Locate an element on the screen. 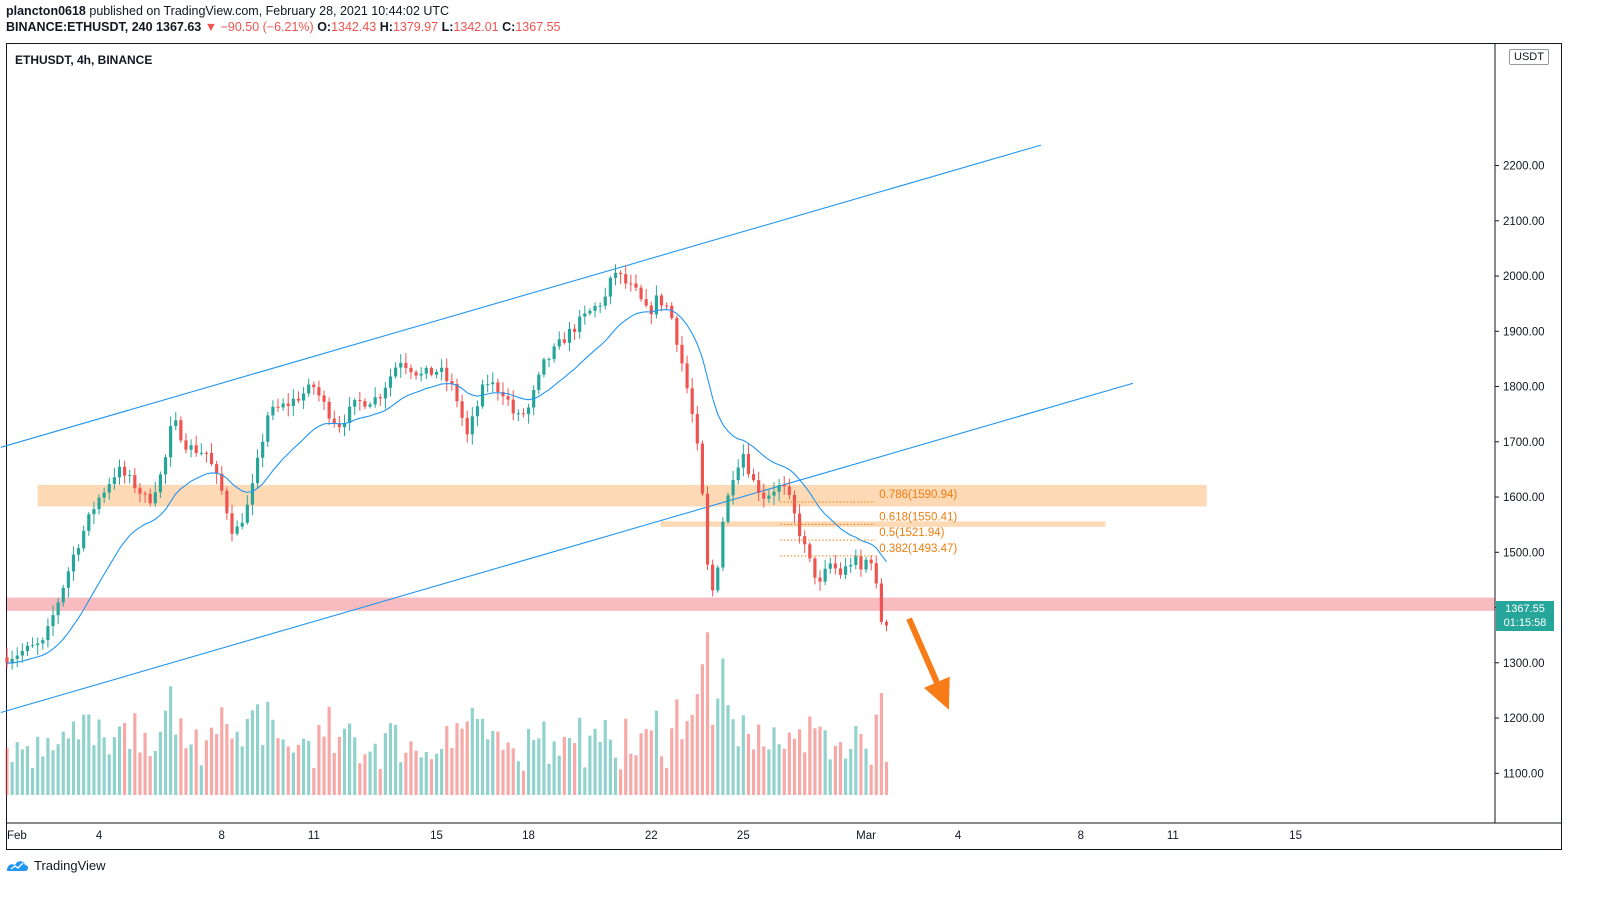 The width and height of the screenshot is (1599, 904). resistance-zone-narrow is located at coordinates (883, 524).